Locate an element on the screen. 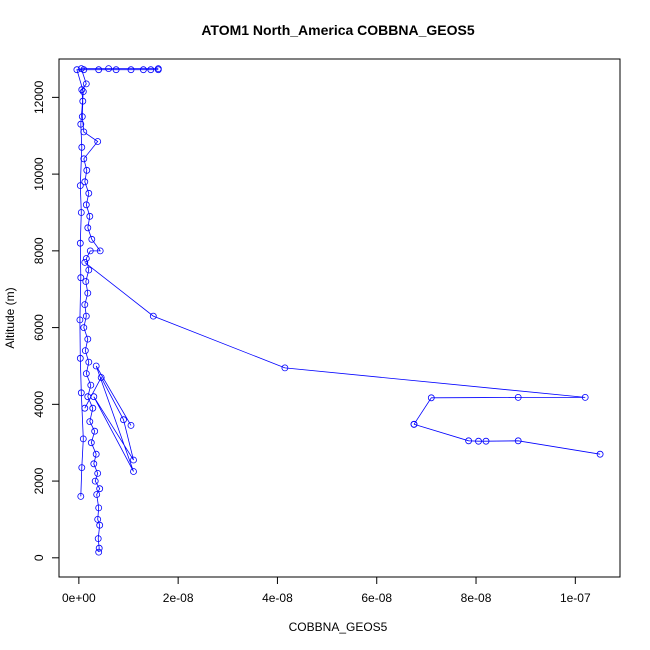  y-tick-label: 12000 is located at coordinates (39, 97).